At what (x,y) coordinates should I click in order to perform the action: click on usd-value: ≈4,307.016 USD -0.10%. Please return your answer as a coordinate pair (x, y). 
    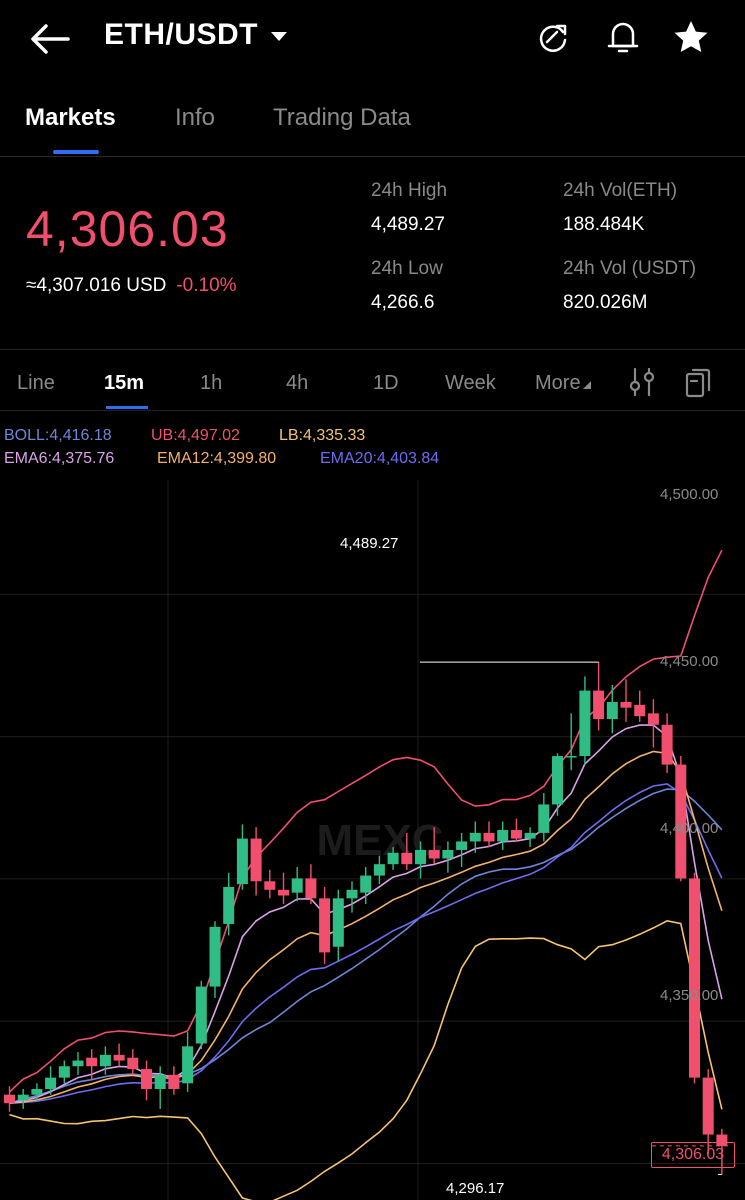
    Looking at the image, I should click on (131, 286).